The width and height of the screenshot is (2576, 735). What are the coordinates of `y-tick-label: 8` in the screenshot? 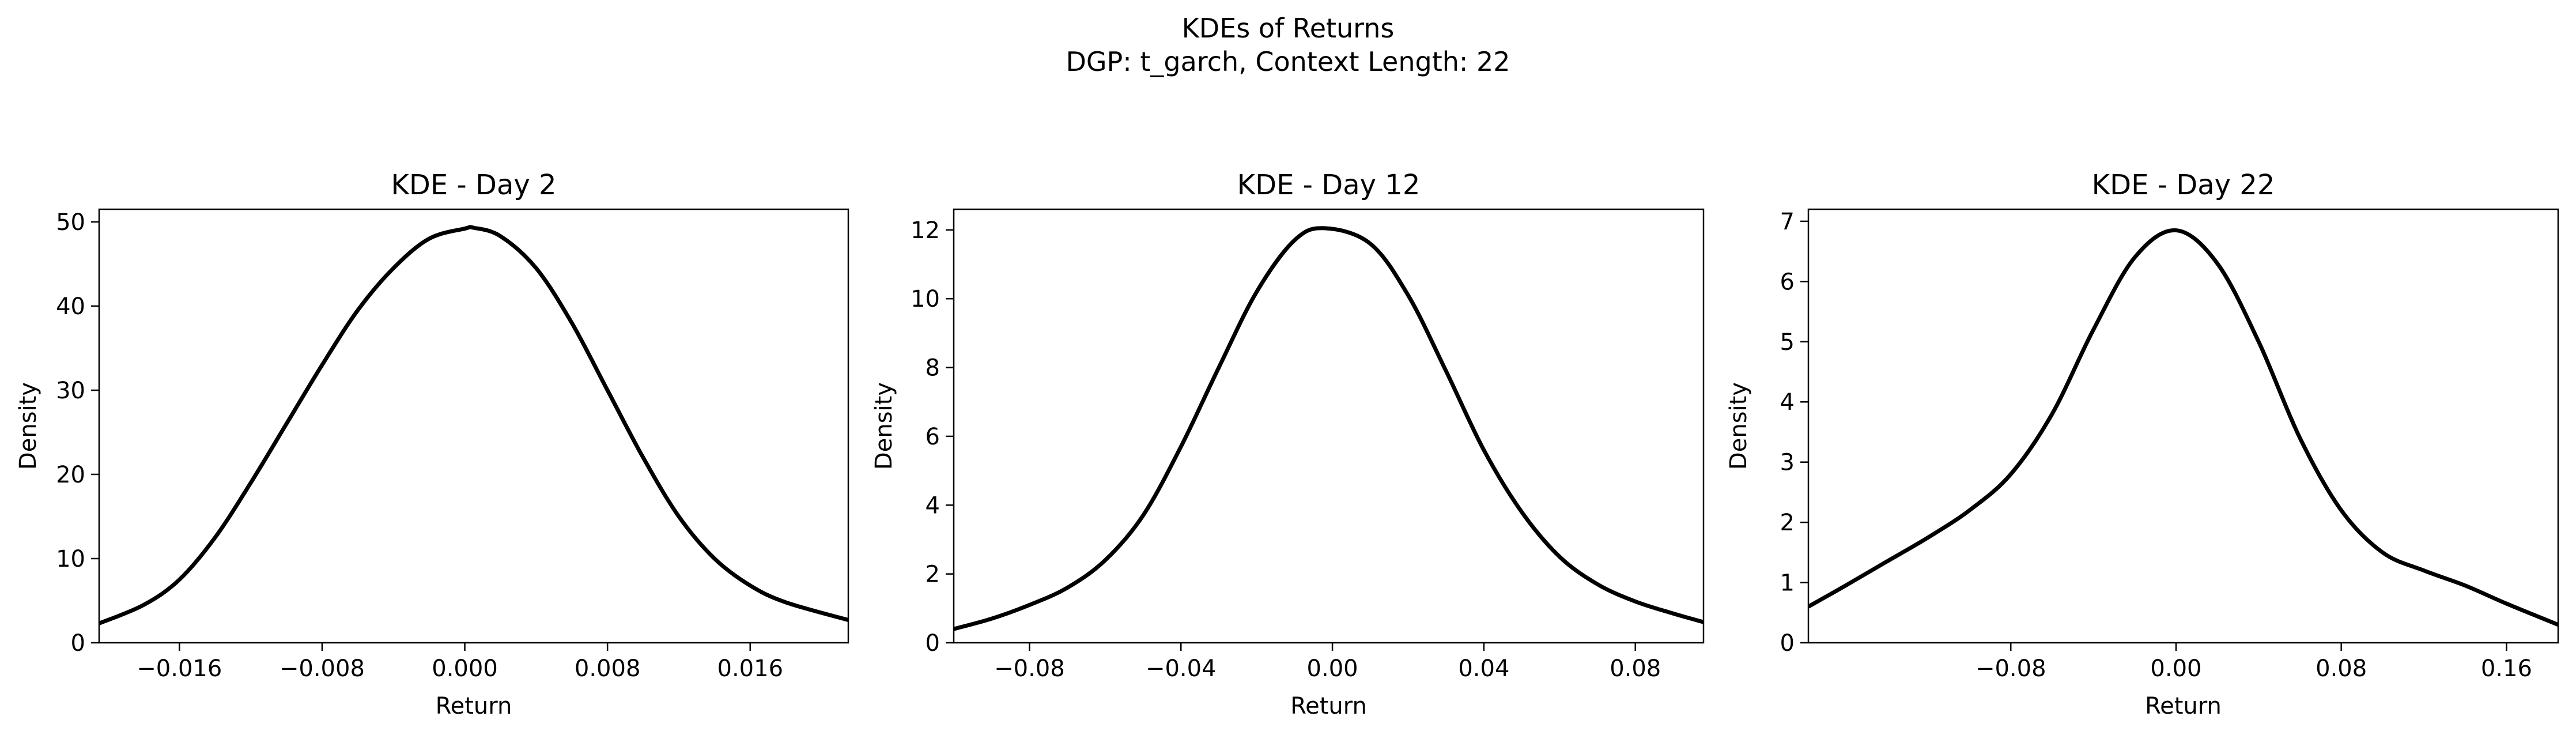 It's located at (933, 368).